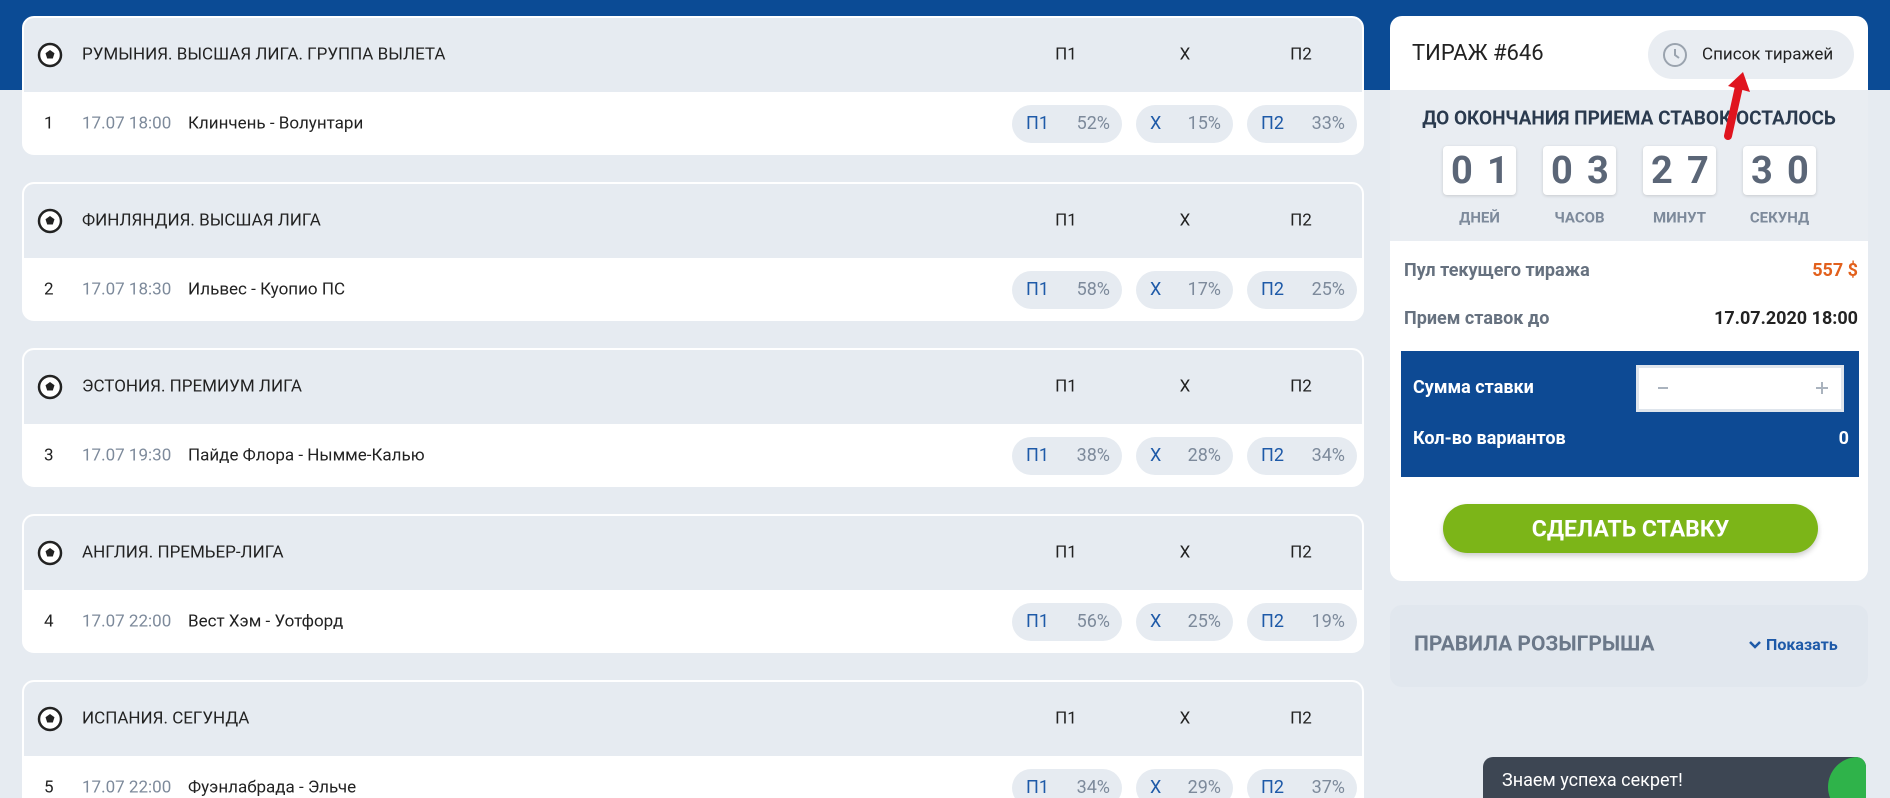  I want to click on match-number: 5, so click(49, 787).